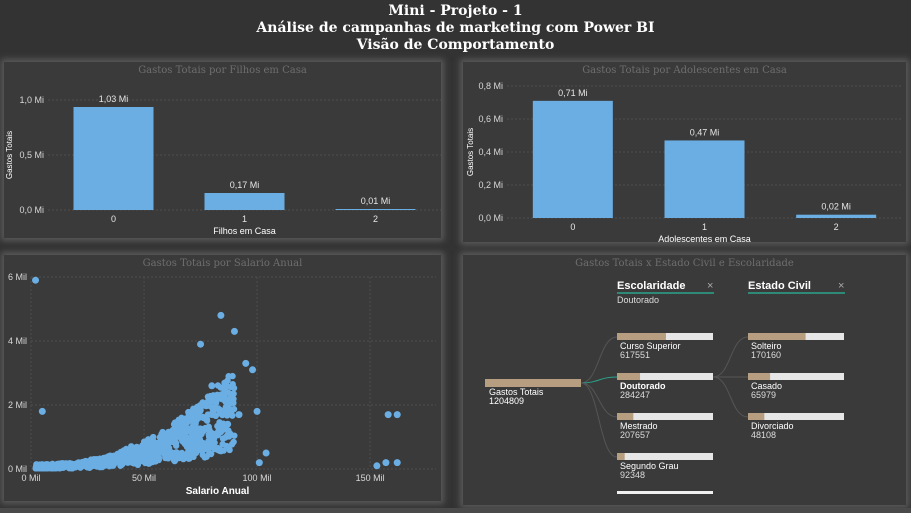 Image resolution: width=911 pixels, height=513 pixels. What do you see at coordinates (17, 341) in the screenshot?
I see `y-tick-label: 4 Mil` at bounding box center [17, 341].